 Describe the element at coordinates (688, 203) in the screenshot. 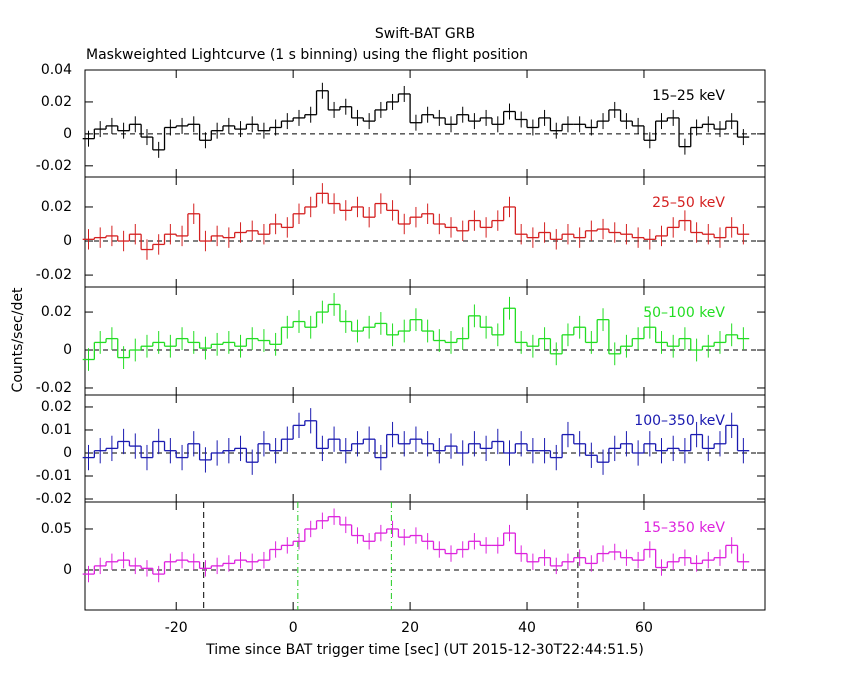

I see `series-label: 25–50 keV` at that location.